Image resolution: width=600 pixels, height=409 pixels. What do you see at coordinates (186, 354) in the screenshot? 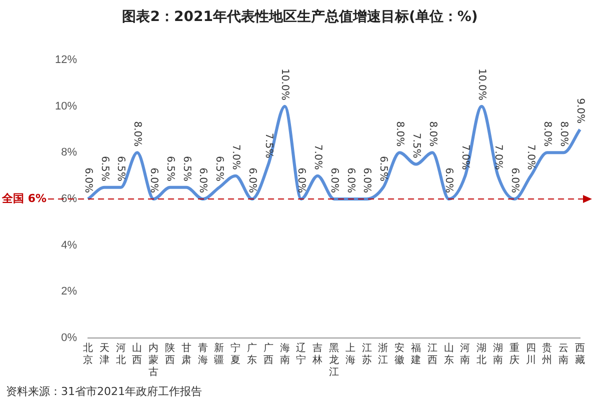
I see `x-tick-label: 甘肃` at bounding box center [186, 354].